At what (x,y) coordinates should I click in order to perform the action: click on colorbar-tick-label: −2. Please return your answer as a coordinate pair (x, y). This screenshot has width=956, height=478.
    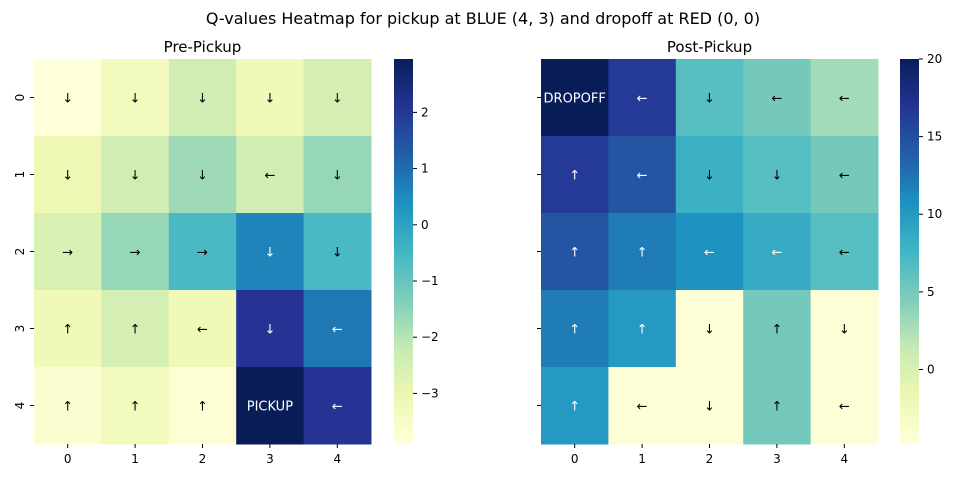
    Looking at the image, I should click on (430, 337).